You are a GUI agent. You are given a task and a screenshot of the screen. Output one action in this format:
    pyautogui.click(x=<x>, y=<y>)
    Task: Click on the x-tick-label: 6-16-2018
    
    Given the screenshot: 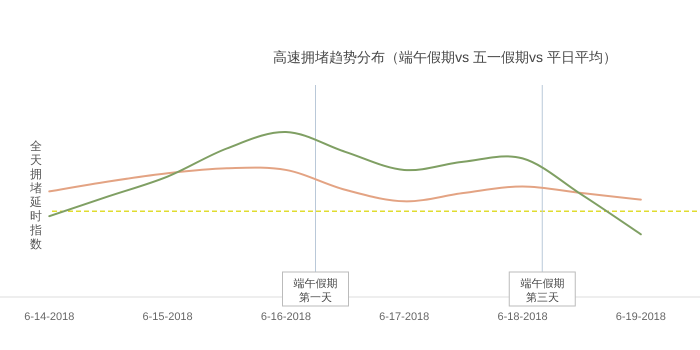 What is the action you would take?
    pyautogui.click(x=285, y=317)
    